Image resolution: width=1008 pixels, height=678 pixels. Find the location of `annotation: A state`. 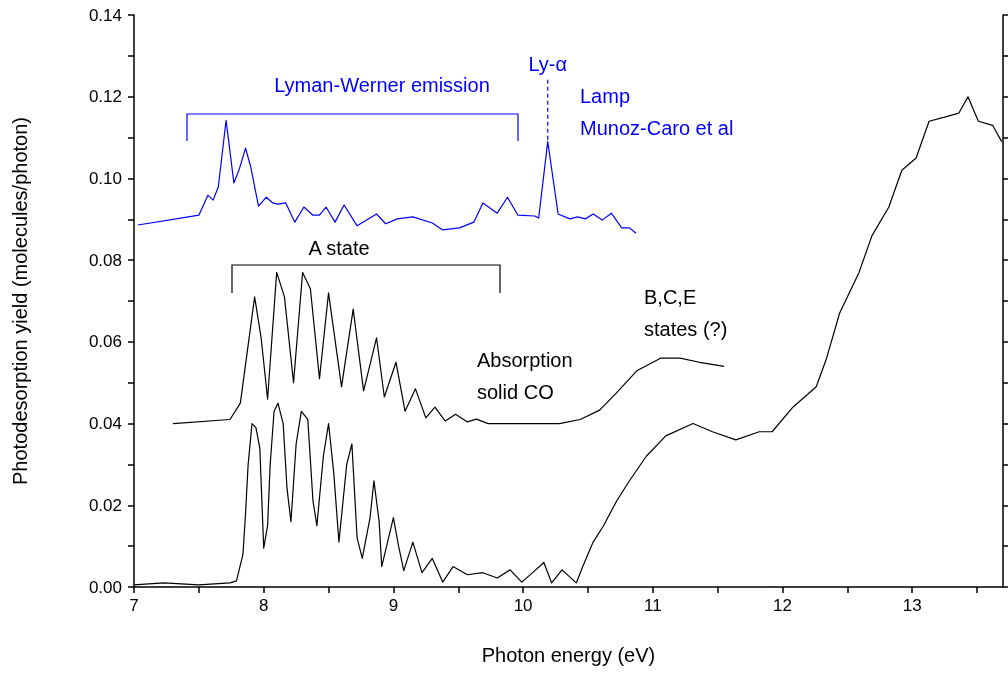

annotation: A state is located at coordinates (339, 248).